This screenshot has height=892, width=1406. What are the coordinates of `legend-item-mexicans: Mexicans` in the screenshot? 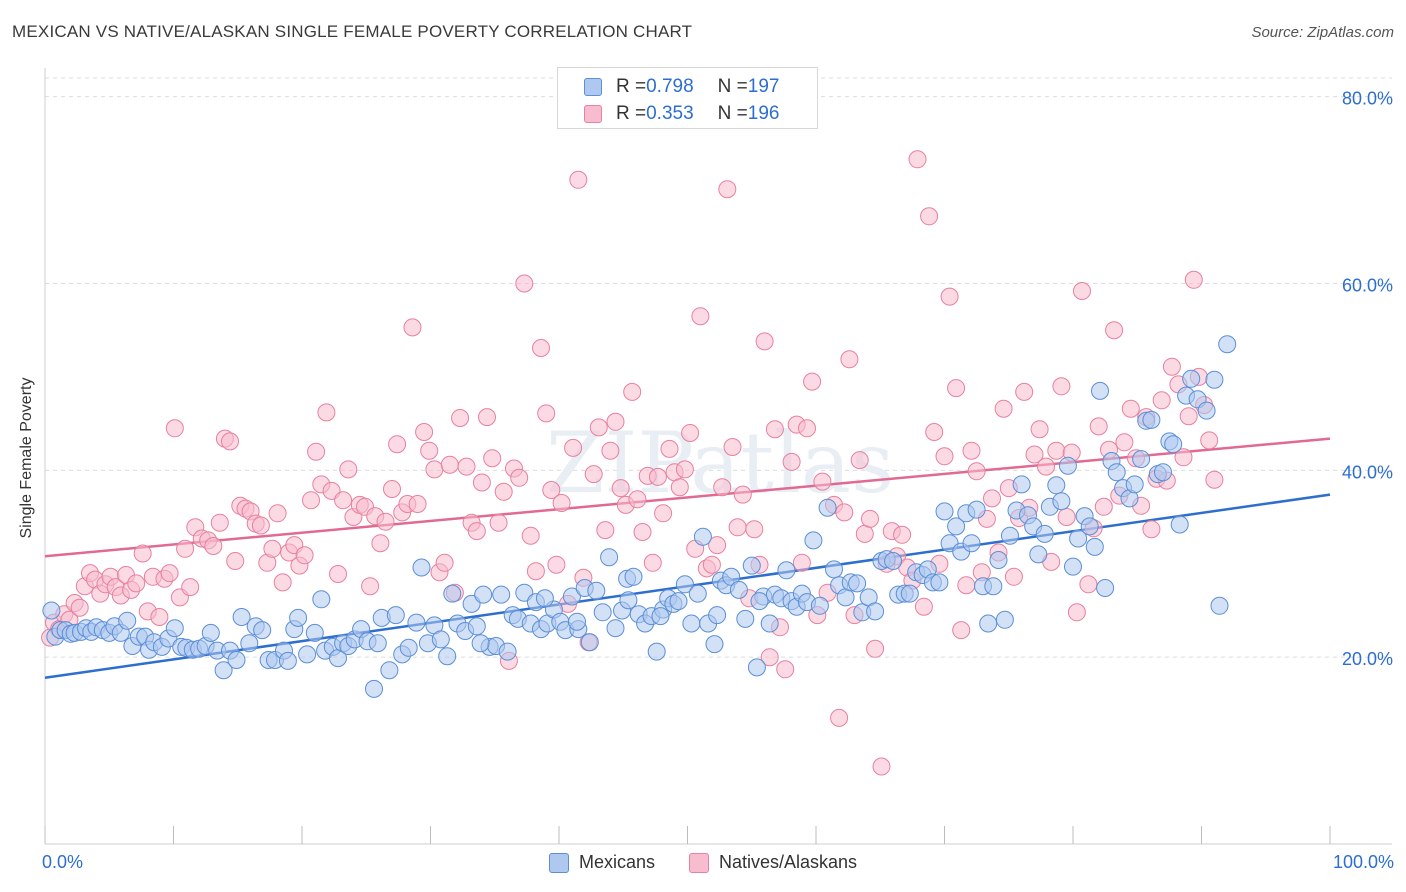 It's located at (601, 862).